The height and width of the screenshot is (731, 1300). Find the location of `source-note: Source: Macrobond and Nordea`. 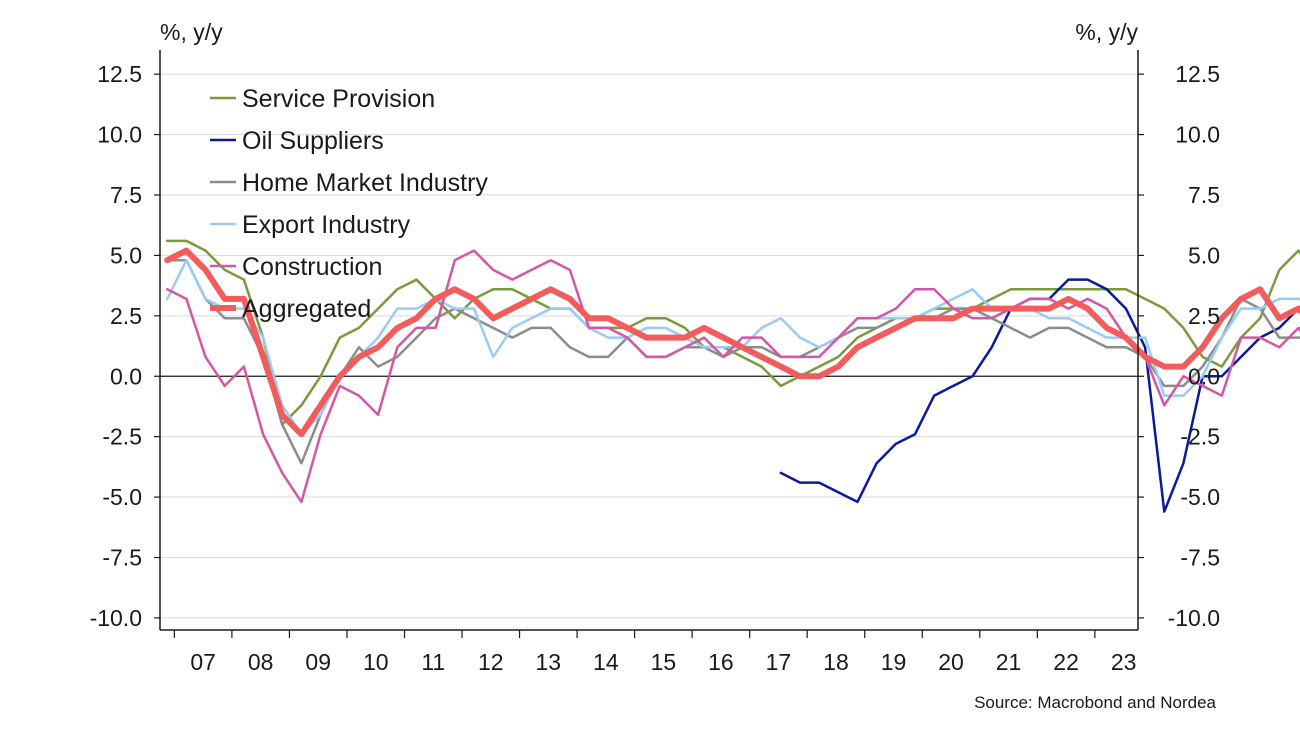

source-note: Source: Macrobond and Nordea is located at coordinates (1095, 702).